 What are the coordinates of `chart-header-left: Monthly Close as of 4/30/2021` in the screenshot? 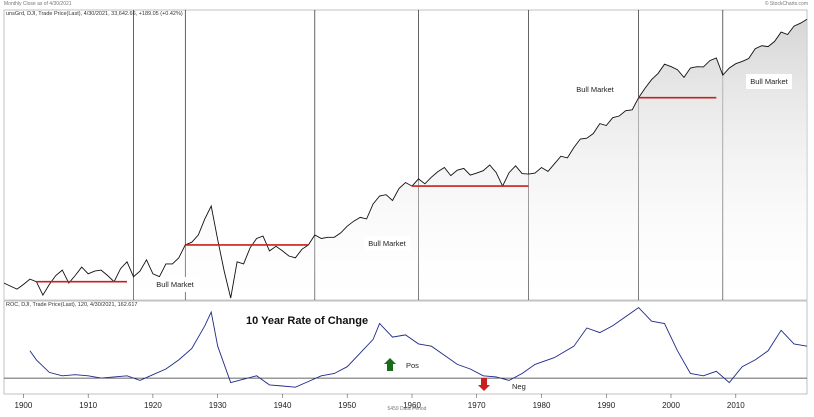 It's located at (38, 4).